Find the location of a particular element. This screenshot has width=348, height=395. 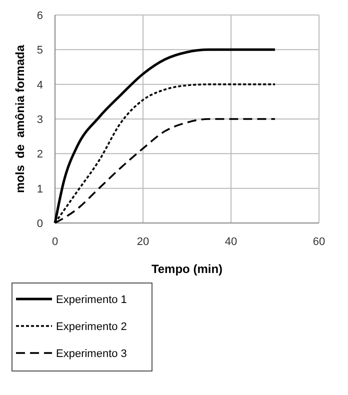

y-tick-label: 2 is located at coordinates (39, 154).